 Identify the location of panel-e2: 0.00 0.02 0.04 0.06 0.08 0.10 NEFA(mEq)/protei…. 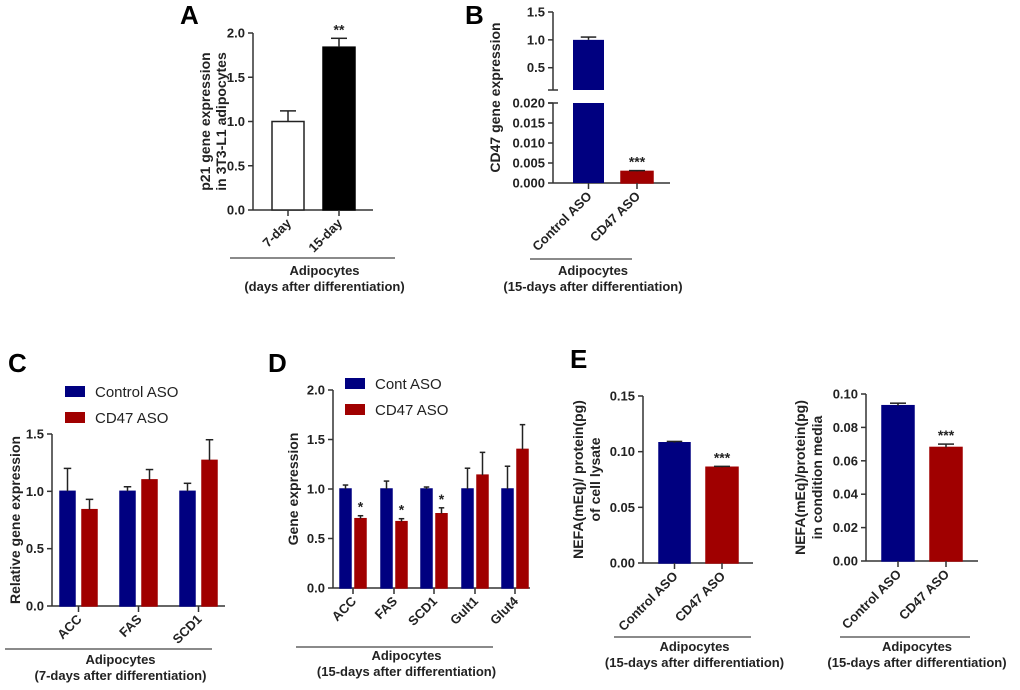
(899, 529).